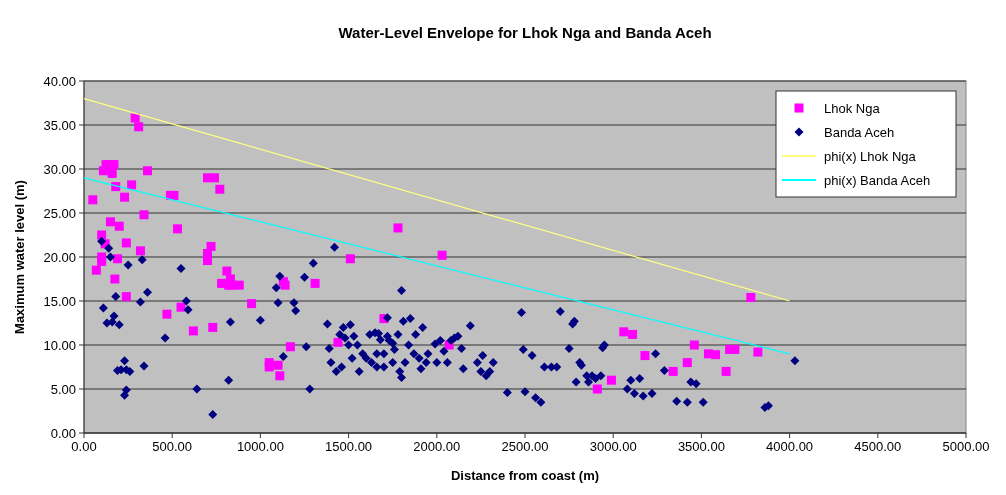 The height and width of the screenshot is (495, 1006). Describe the element at coordinates (84, 446) in the screenshot. I see `x-tick-label: 0.00` at that location.